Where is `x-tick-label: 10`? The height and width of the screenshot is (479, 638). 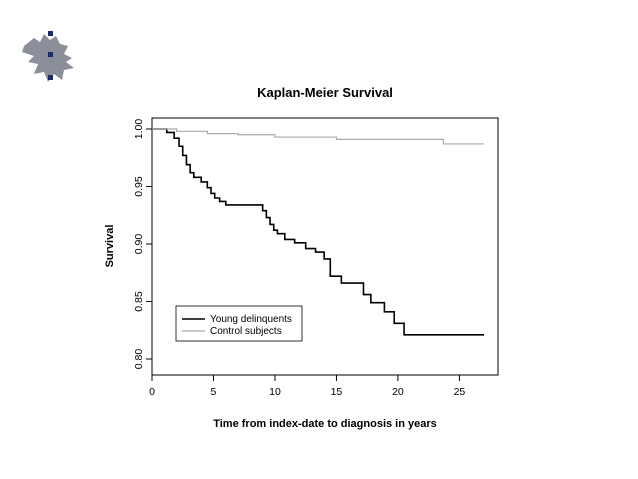
x-tick-label: 10 is located at coordinates (275, 392).